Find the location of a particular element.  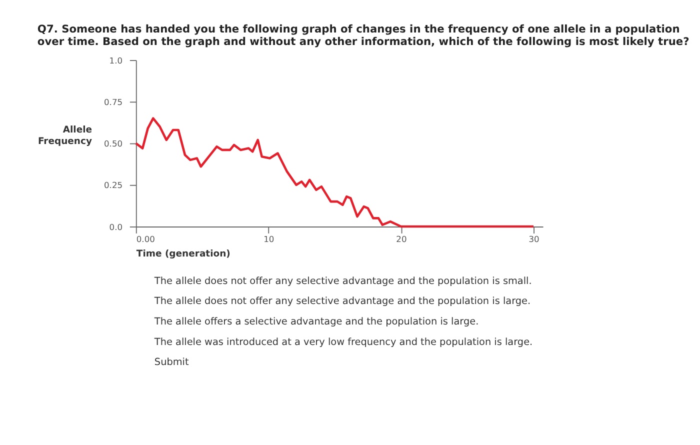

y-tick-label: 0.50 is located at coordinates (113, 143).